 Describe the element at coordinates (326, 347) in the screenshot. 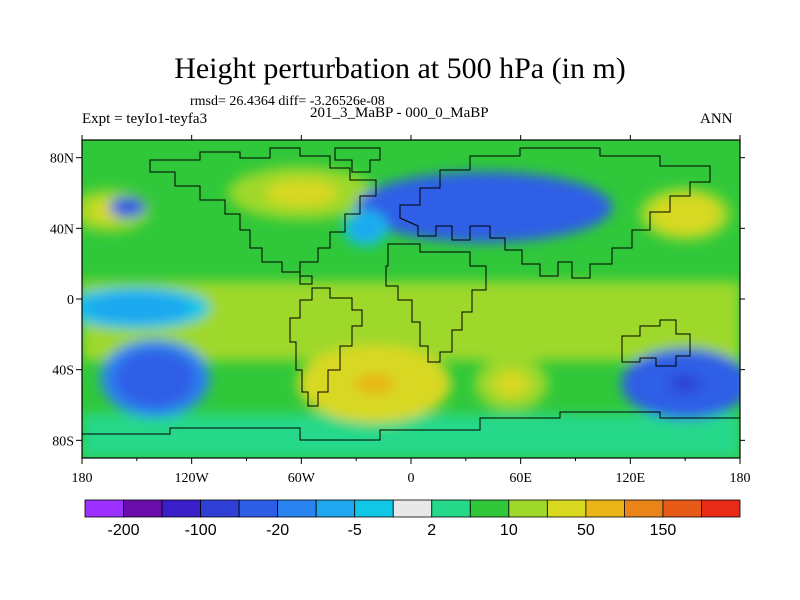

I see `coastline-south-america` at that location.